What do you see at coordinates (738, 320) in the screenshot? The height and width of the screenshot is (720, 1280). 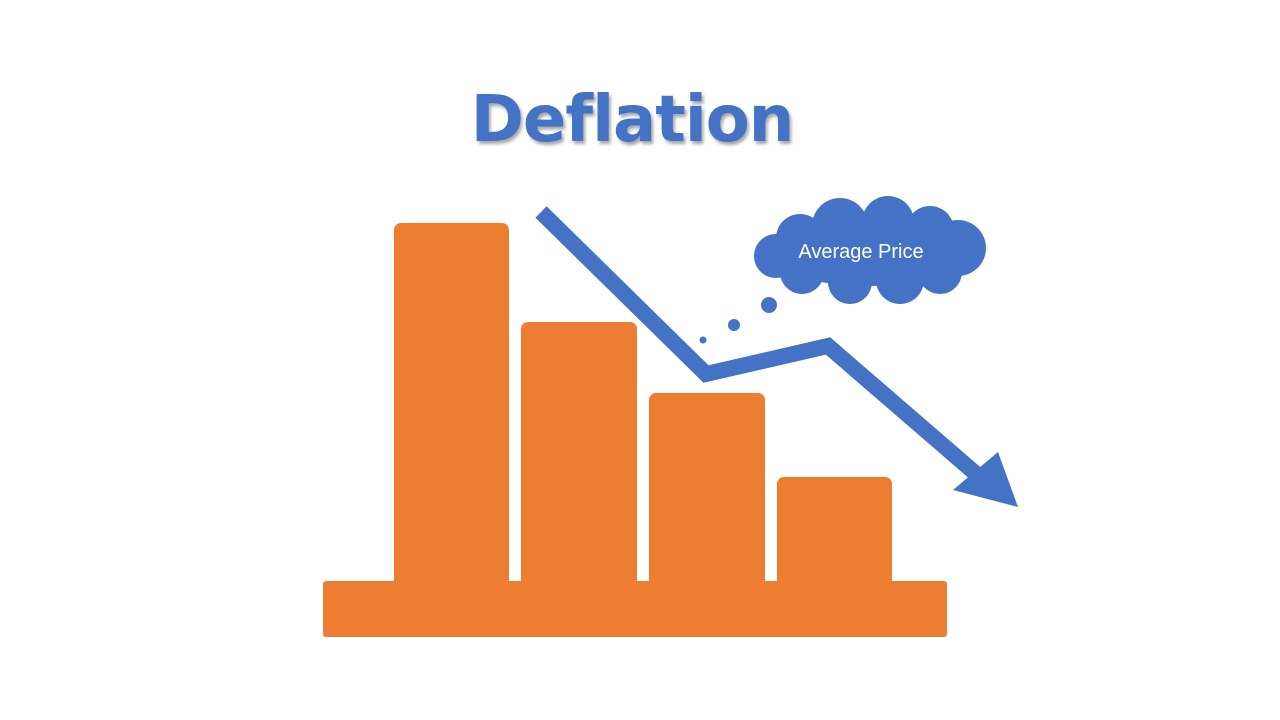 I see `thought-dots` at bounding box center [738, 320].